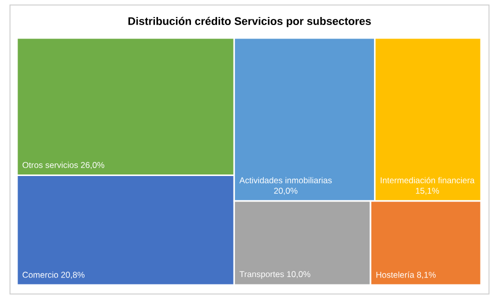 The width and height of the screenshot is (495, 303). What do you see at coordinates (298, 274) in the screenshot?
I see `data-label: 10,0%` at bounding box center [298, 274].